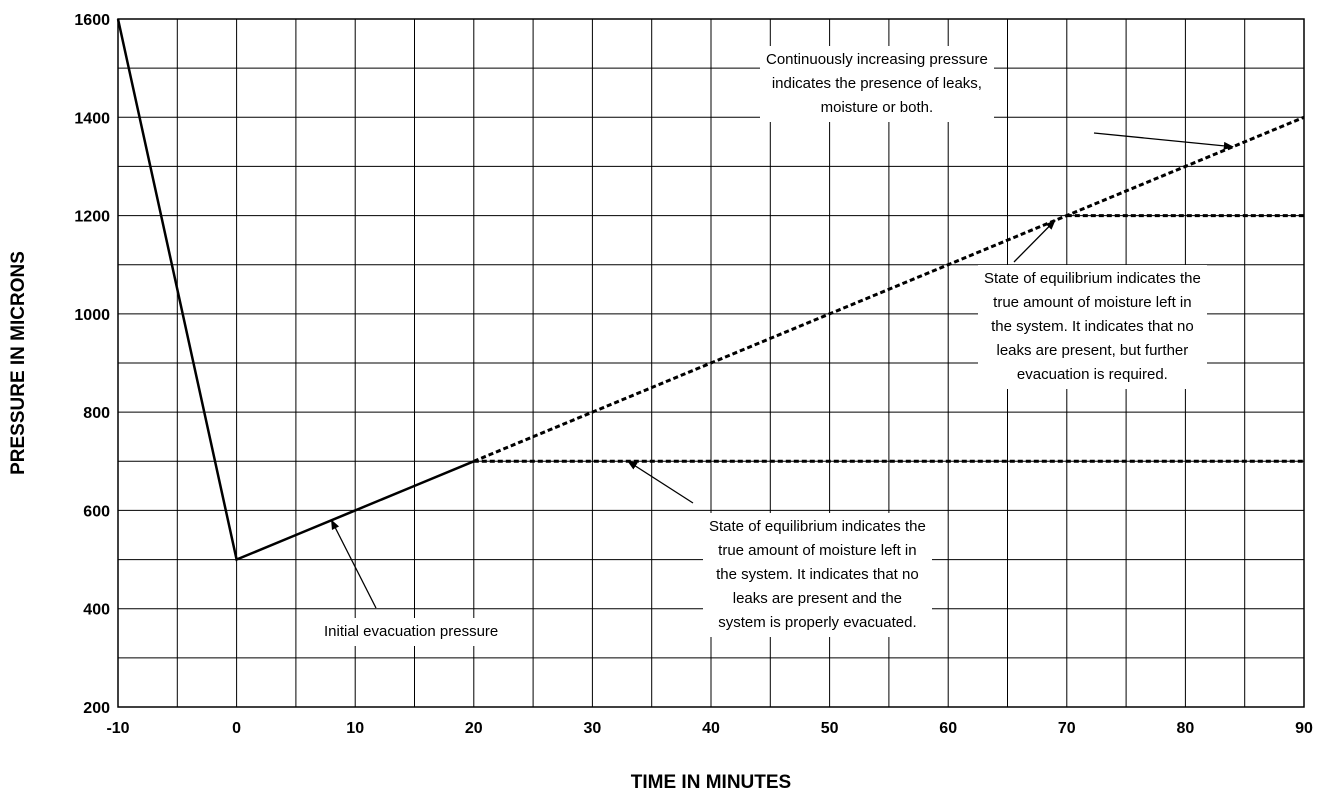  I want to click on annotation-line: evacuation is required., so click(1092, 374).